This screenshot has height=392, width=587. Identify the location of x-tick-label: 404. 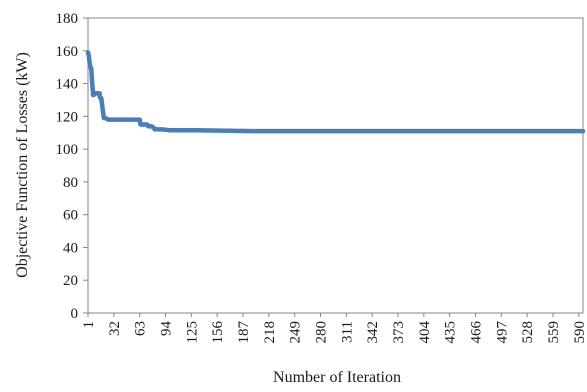
(425, 332).